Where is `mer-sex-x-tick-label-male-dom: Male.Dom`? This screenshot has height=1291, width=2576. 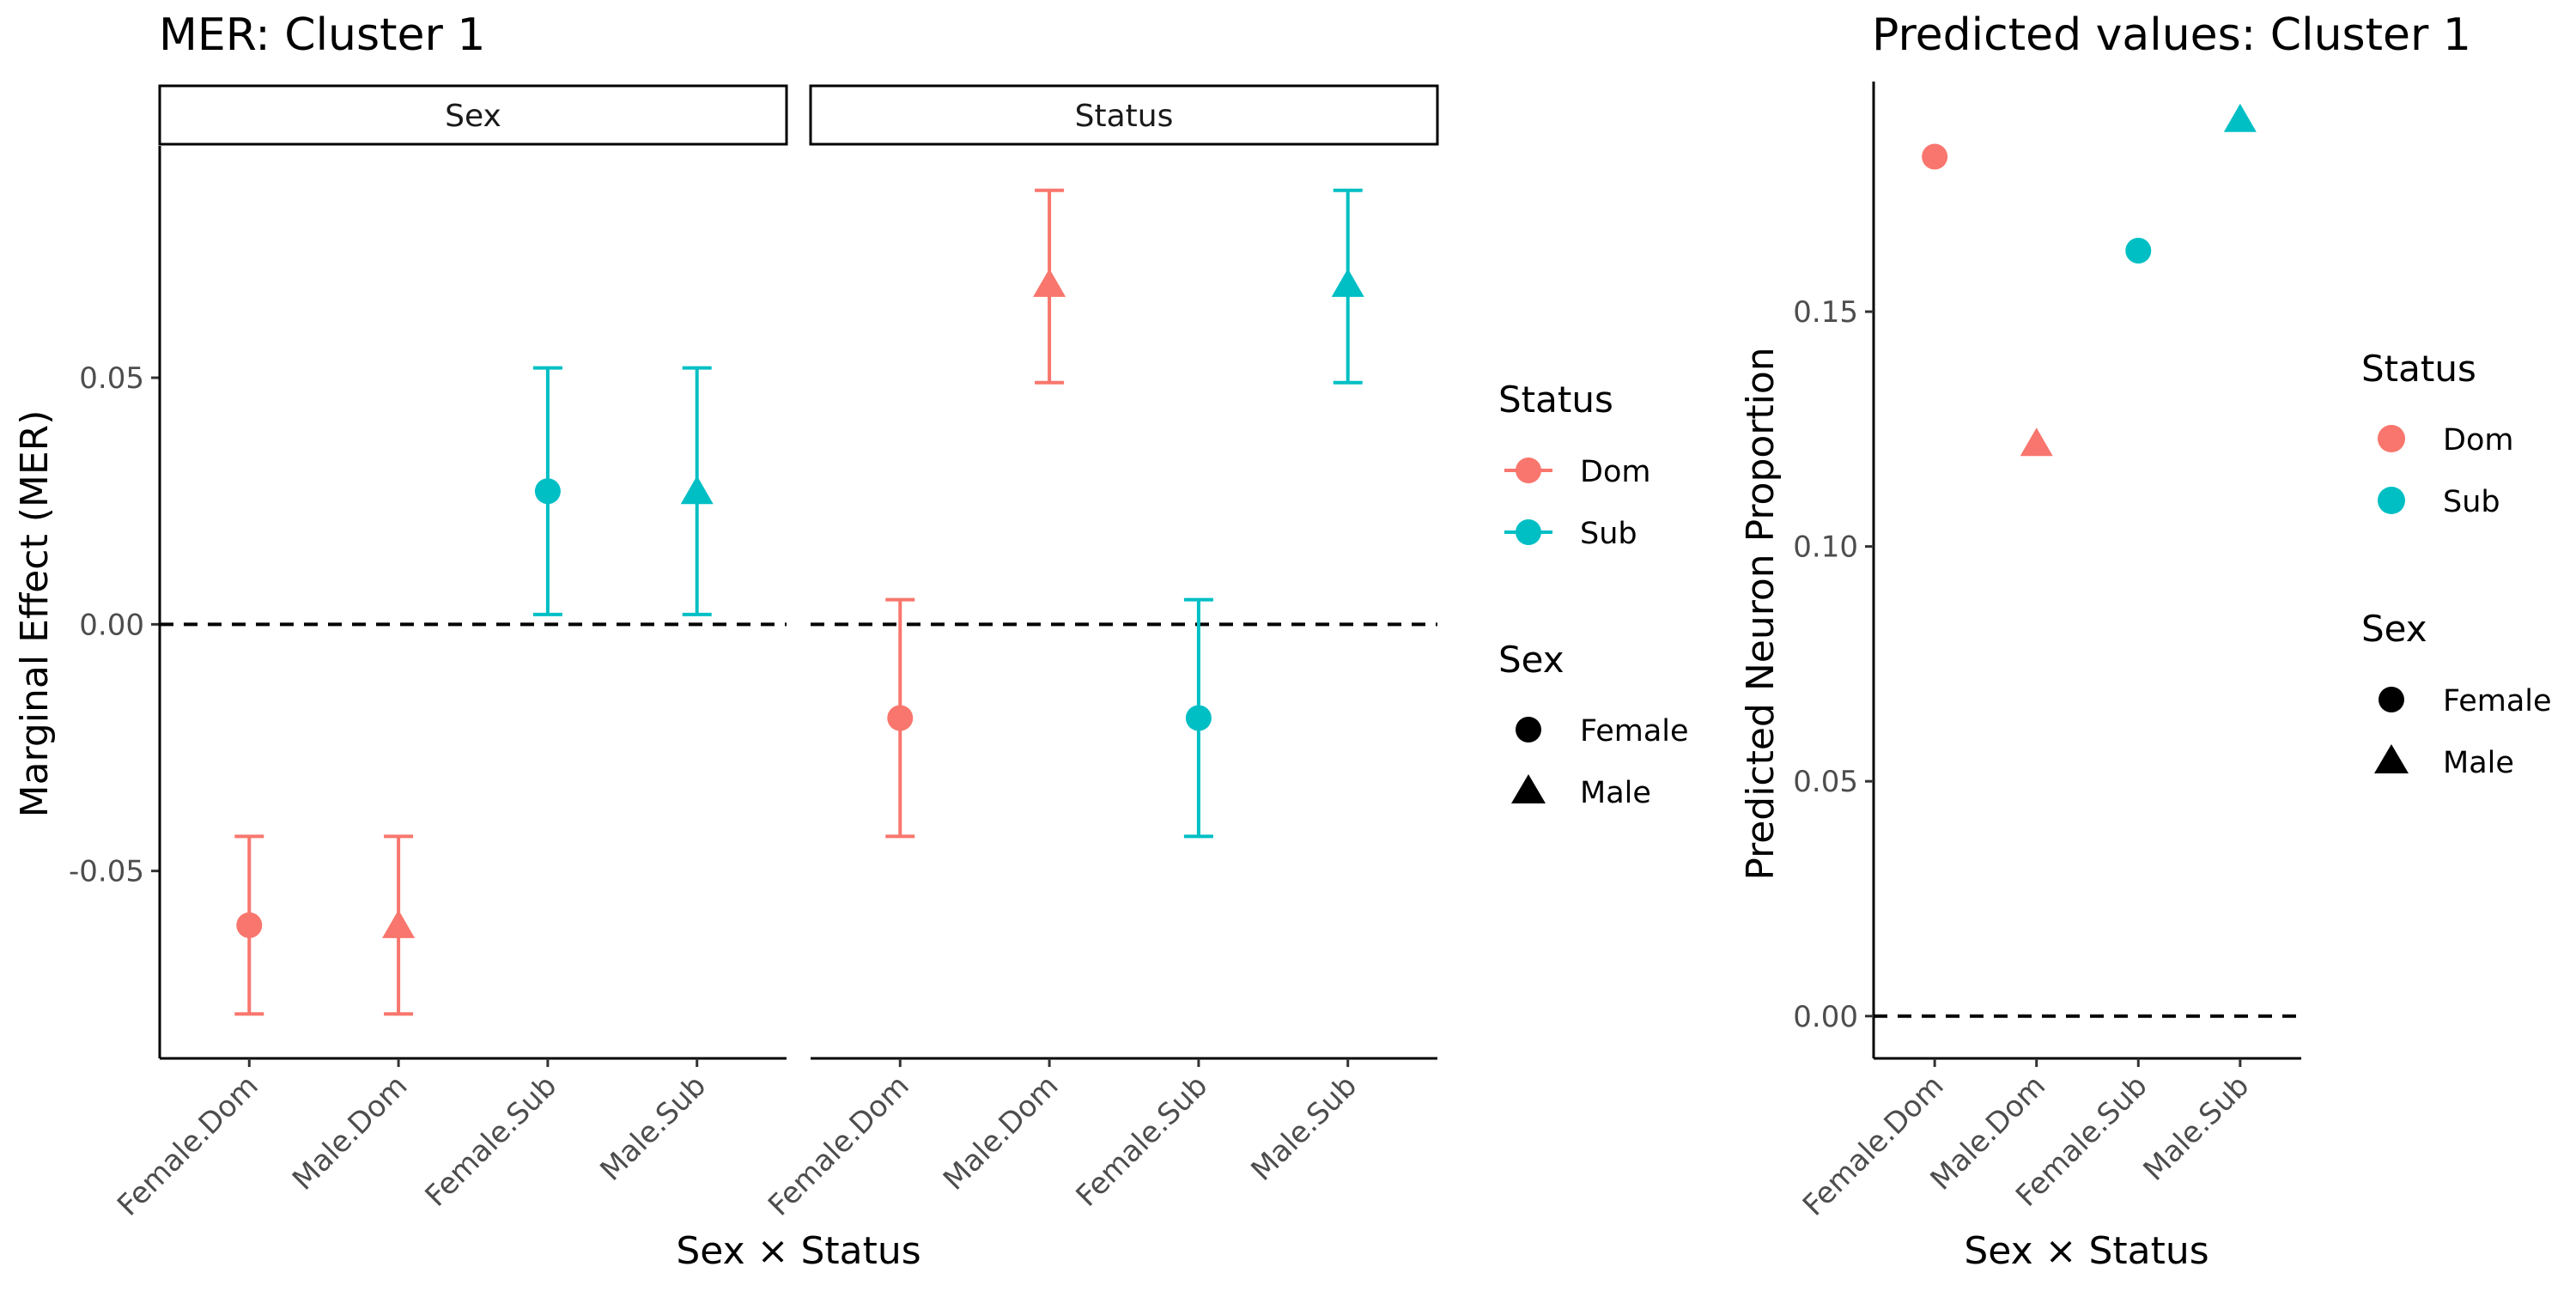
mer-sex-x-tick-label-male-dom: Male.Dom is located at coordinates (350, 1133).